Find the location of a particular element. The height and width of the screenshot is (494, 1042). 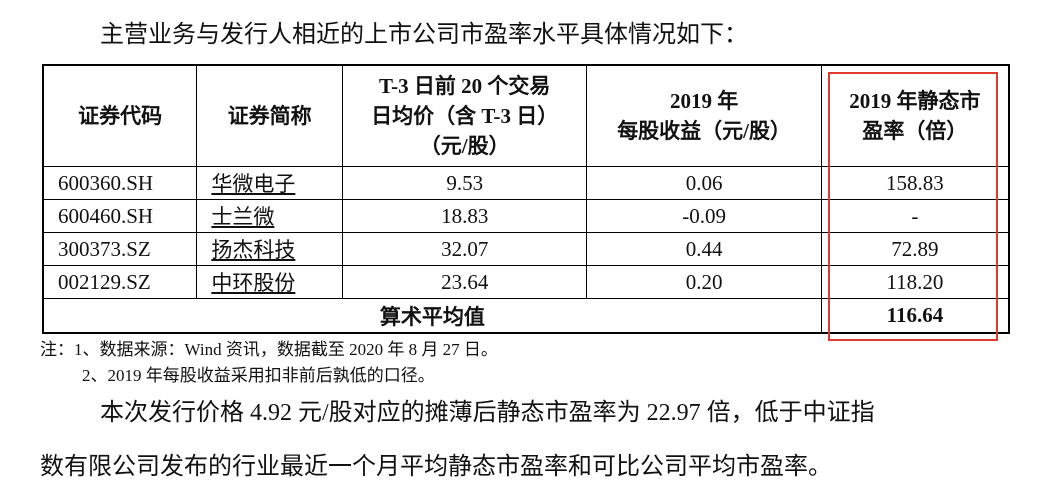

cell: 002129.SZ is located at coordinates (120, 282).